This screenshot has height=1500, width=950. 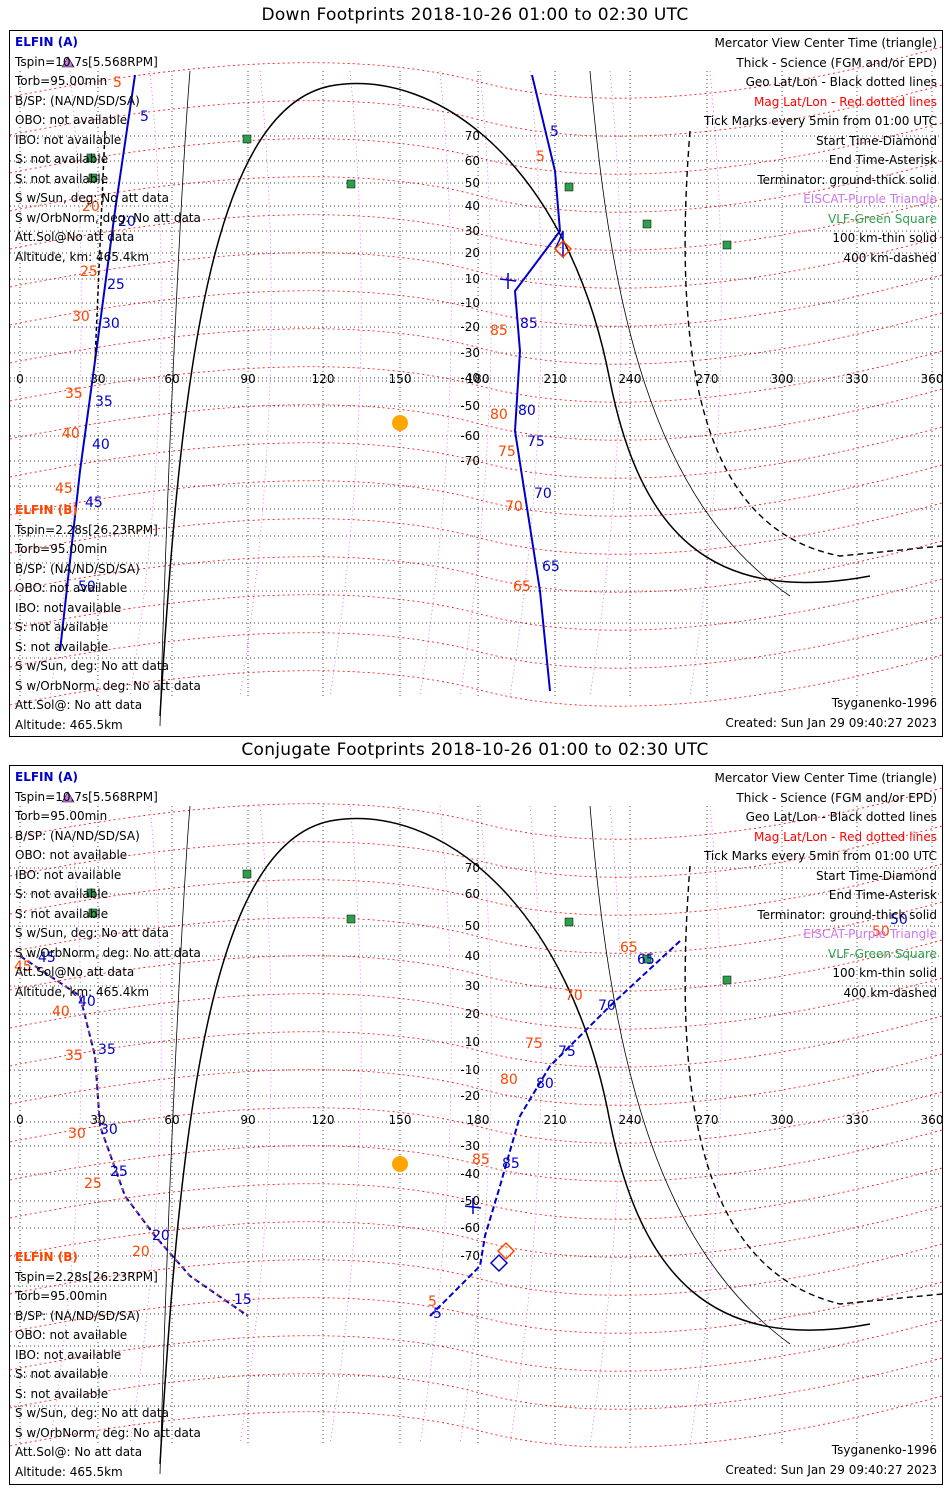 I want to click on model-label: Tsyganenko-1996, so click(x=884, y=703).